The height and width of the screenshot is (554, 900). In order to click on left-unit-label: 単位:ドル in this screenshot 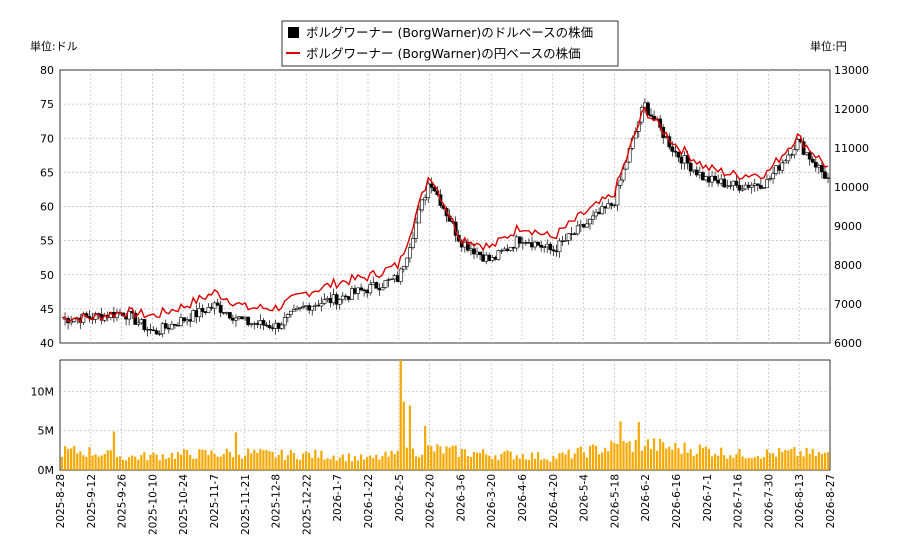, I will do `click(54, 46)`.